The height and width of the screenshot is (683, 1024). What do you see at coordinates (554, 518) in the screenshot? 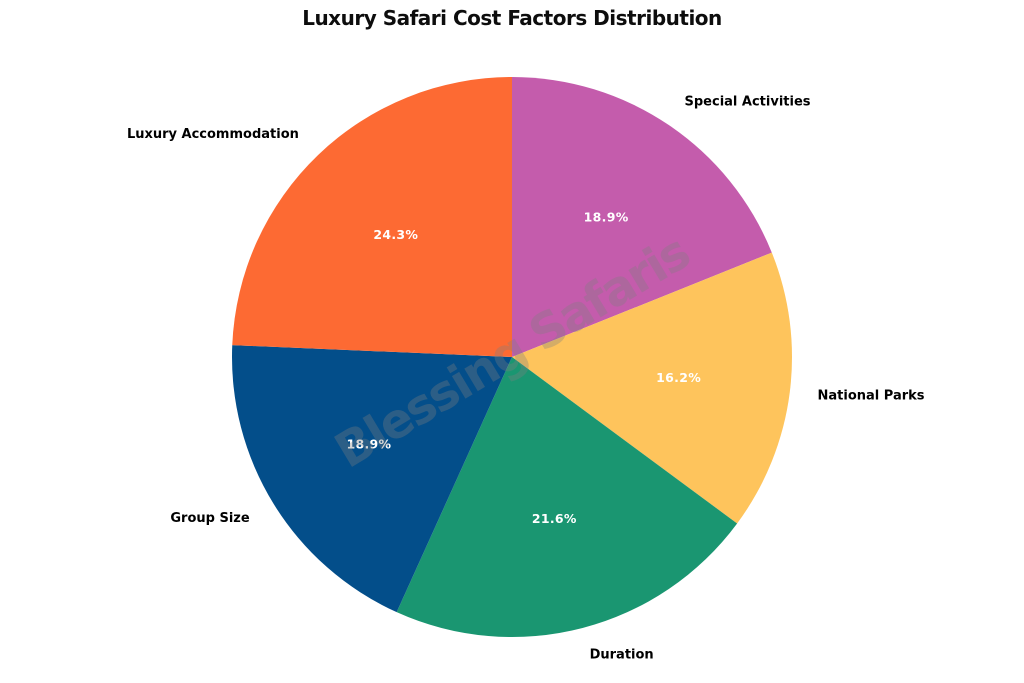
I see `pie-pct-label-duration: 21.6%` at bounding box center [554, 518].